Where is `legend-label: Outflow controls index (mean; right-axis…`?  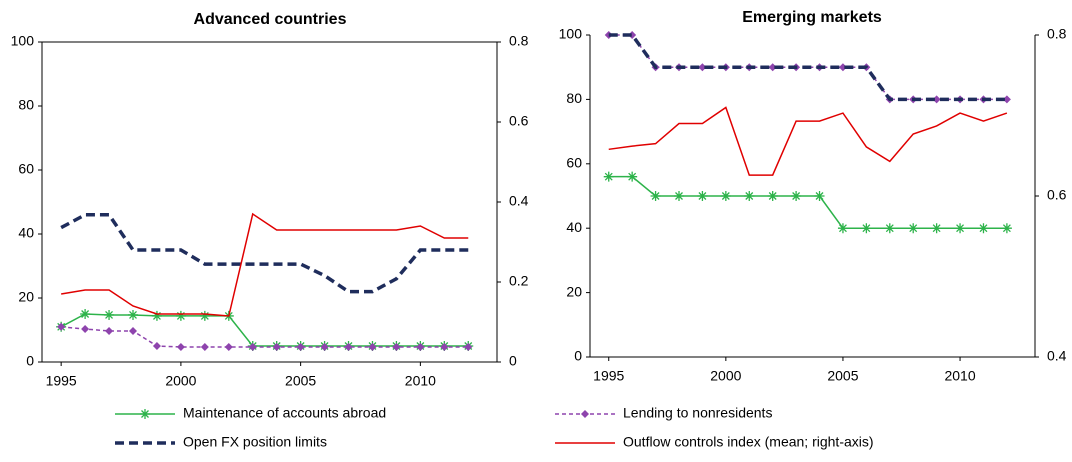
legend-label: Outflow controls index (mean; right-axis… is located at coordinates (748, 442).